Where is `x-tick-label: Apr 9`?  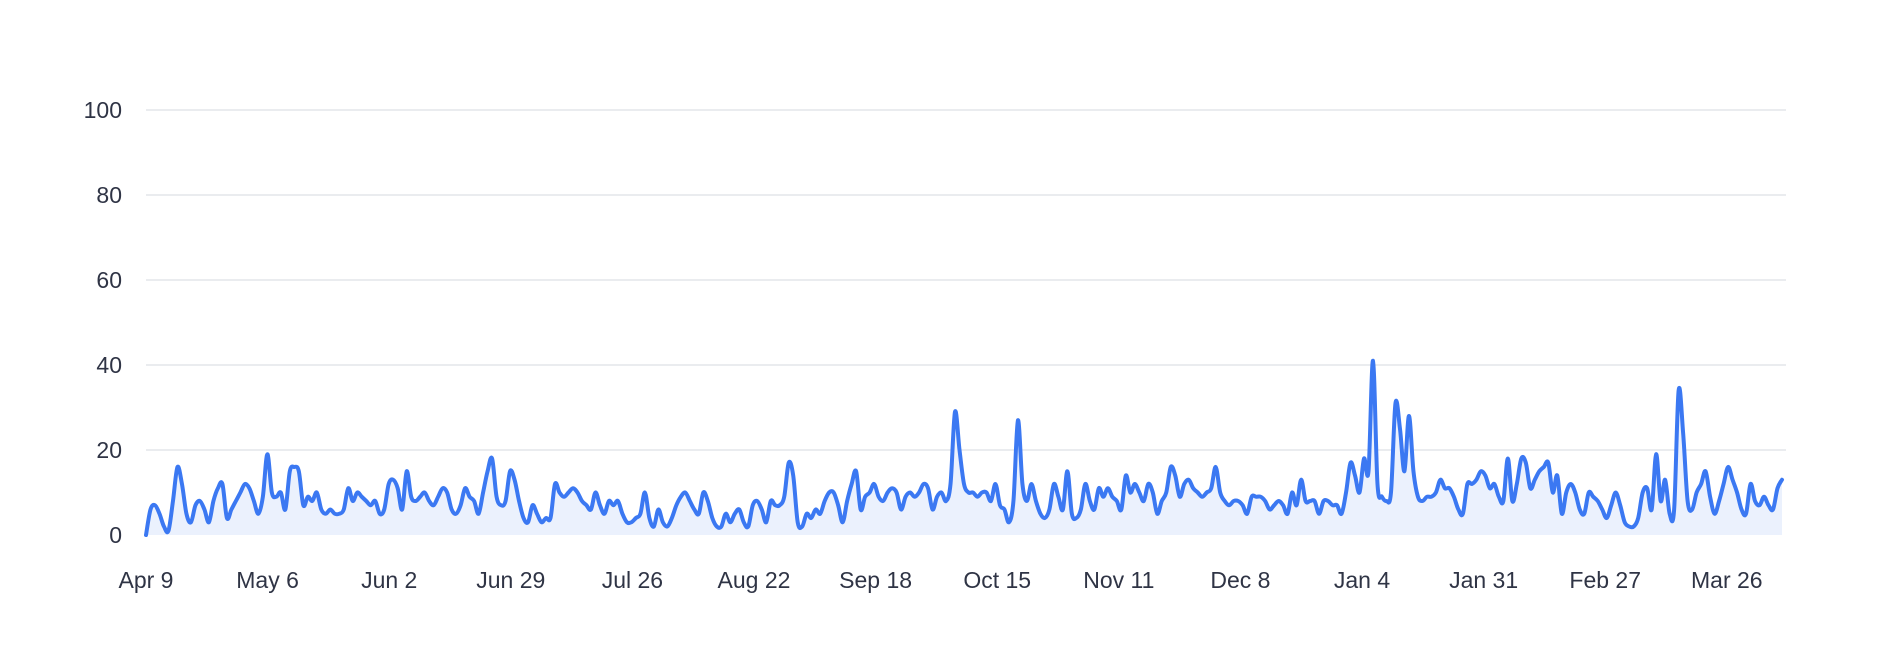
x-tick-label: Apr 9 is located at coordinates (146, 580).